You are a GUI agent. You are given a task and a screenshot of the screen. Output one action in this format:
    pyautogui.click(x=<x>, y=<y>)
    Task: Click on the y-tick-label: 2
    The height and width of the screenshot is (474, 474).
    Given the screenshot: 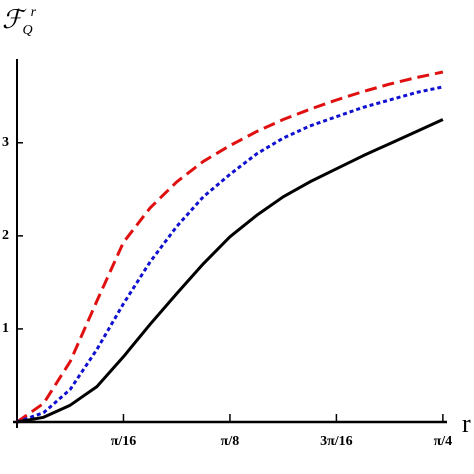 What is the action you would take?
    pyautogui.click(x=5, y=235)
    